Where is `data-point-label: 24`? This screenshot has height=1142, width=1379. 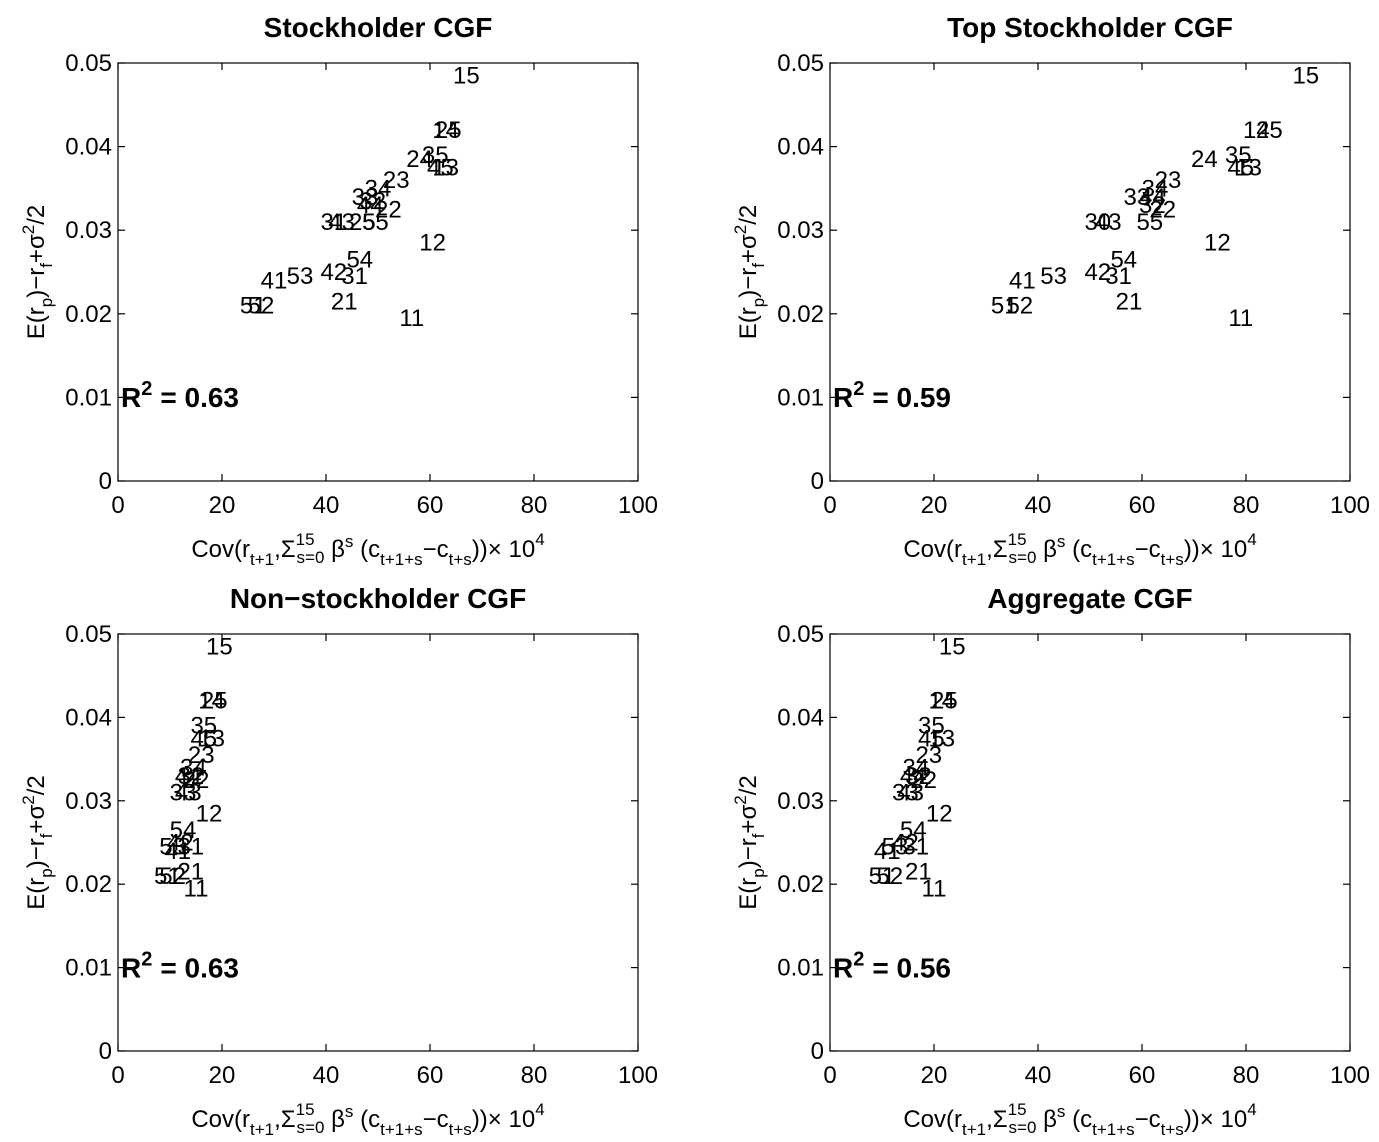
data-point-label: 24 is located at coordinates (419, 159).